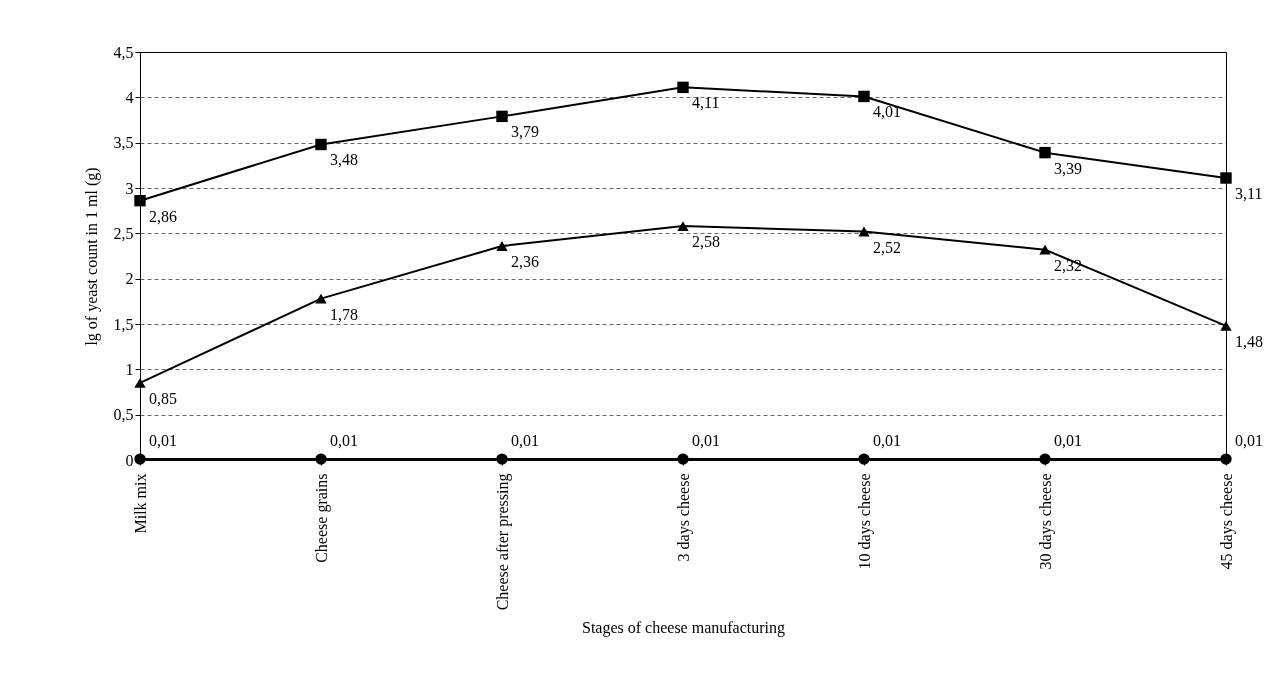 The width and height of the screenshot is (1286, 680). What do you see at coordinates (706, 242) in the screenshot?
I see `data-label: 2,58` at bounding box center [706, 242].